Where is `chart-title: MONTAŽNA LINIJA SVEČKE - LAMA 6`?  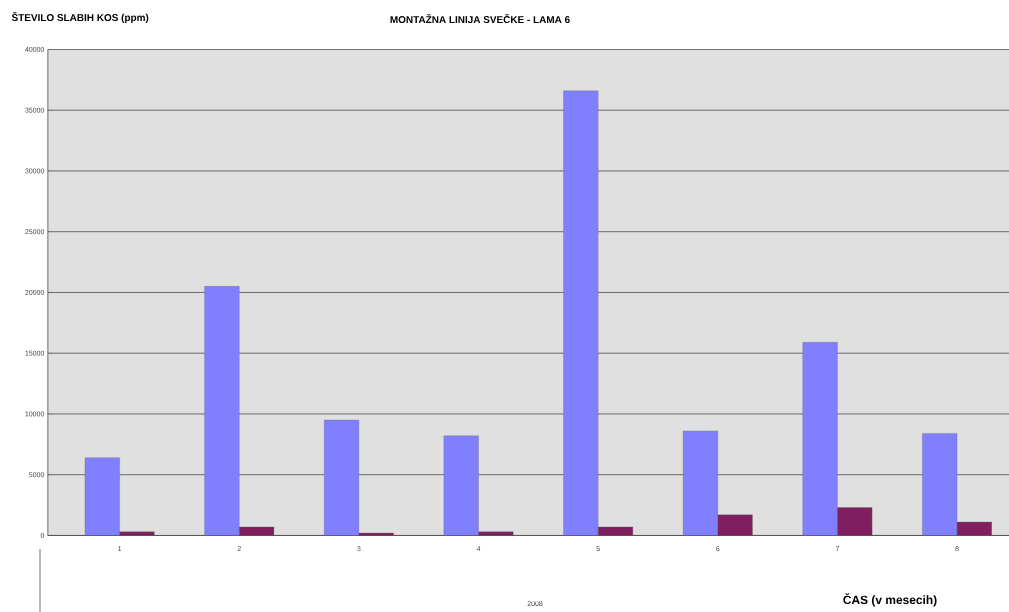 chart-title: MONTAŽNA LINIJA SVEČKE - LAMA 6 is located at coordinates (480, 19).